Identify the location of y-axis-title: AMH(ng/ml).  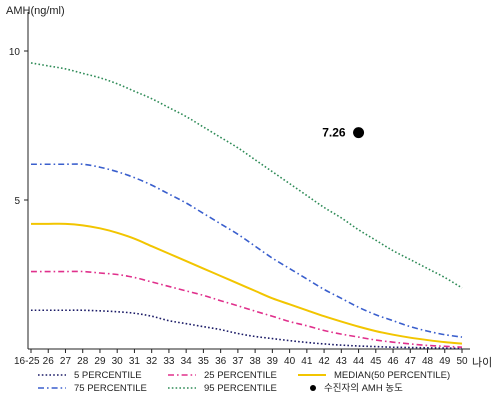
(35, 11).